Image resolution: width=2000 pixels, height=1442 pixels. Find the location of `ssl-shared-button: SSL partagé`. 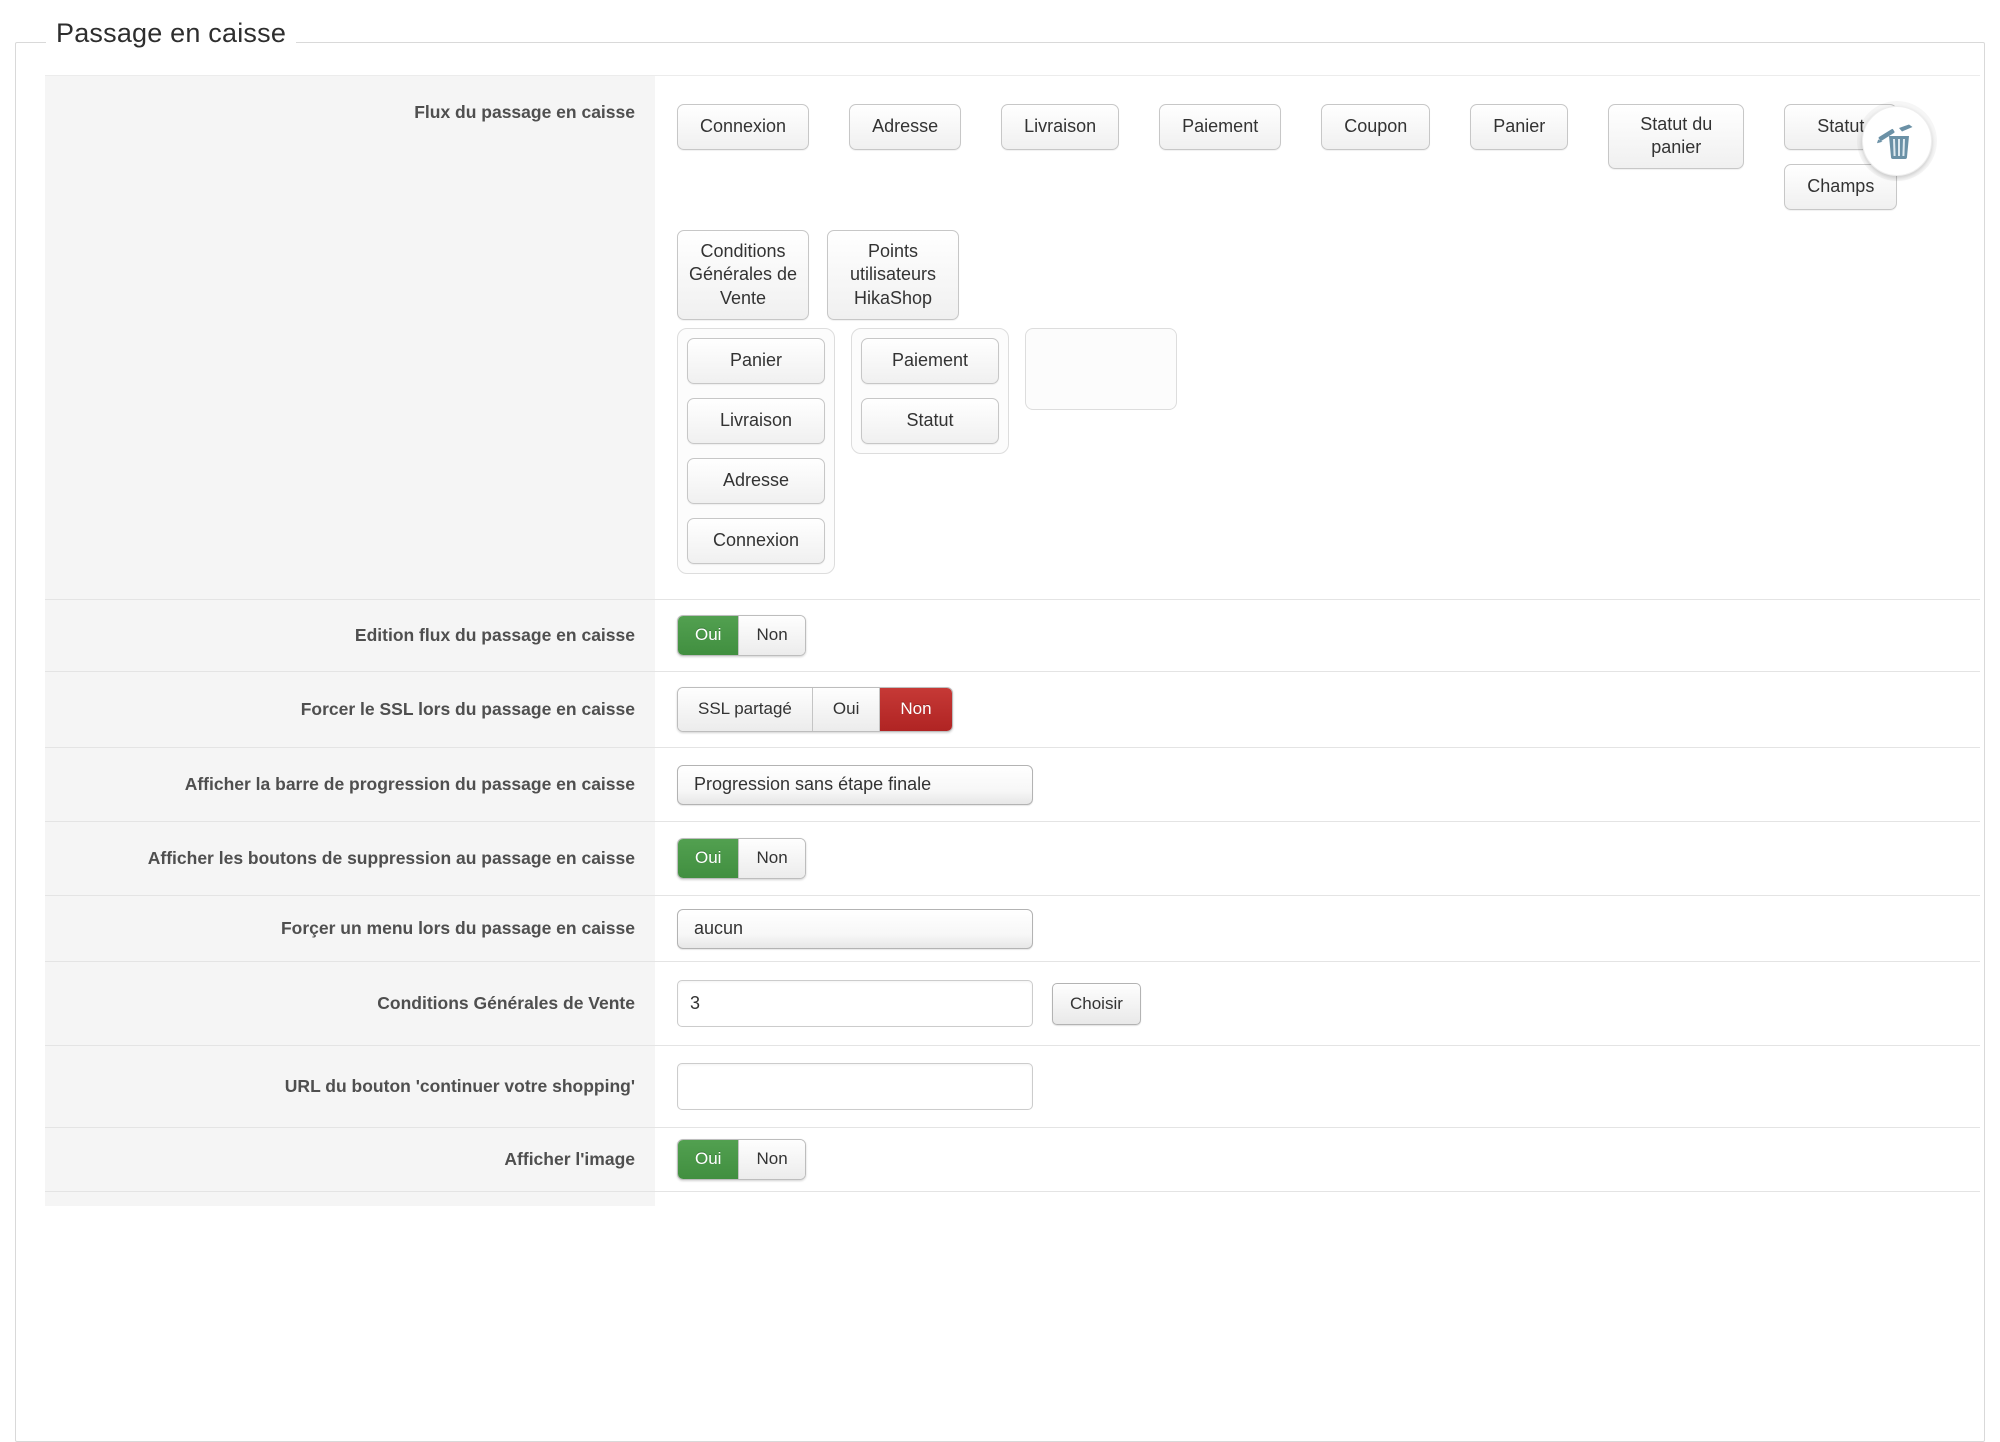

ssl-shared-button: SSL partagé is located at coordinates (745, 709).